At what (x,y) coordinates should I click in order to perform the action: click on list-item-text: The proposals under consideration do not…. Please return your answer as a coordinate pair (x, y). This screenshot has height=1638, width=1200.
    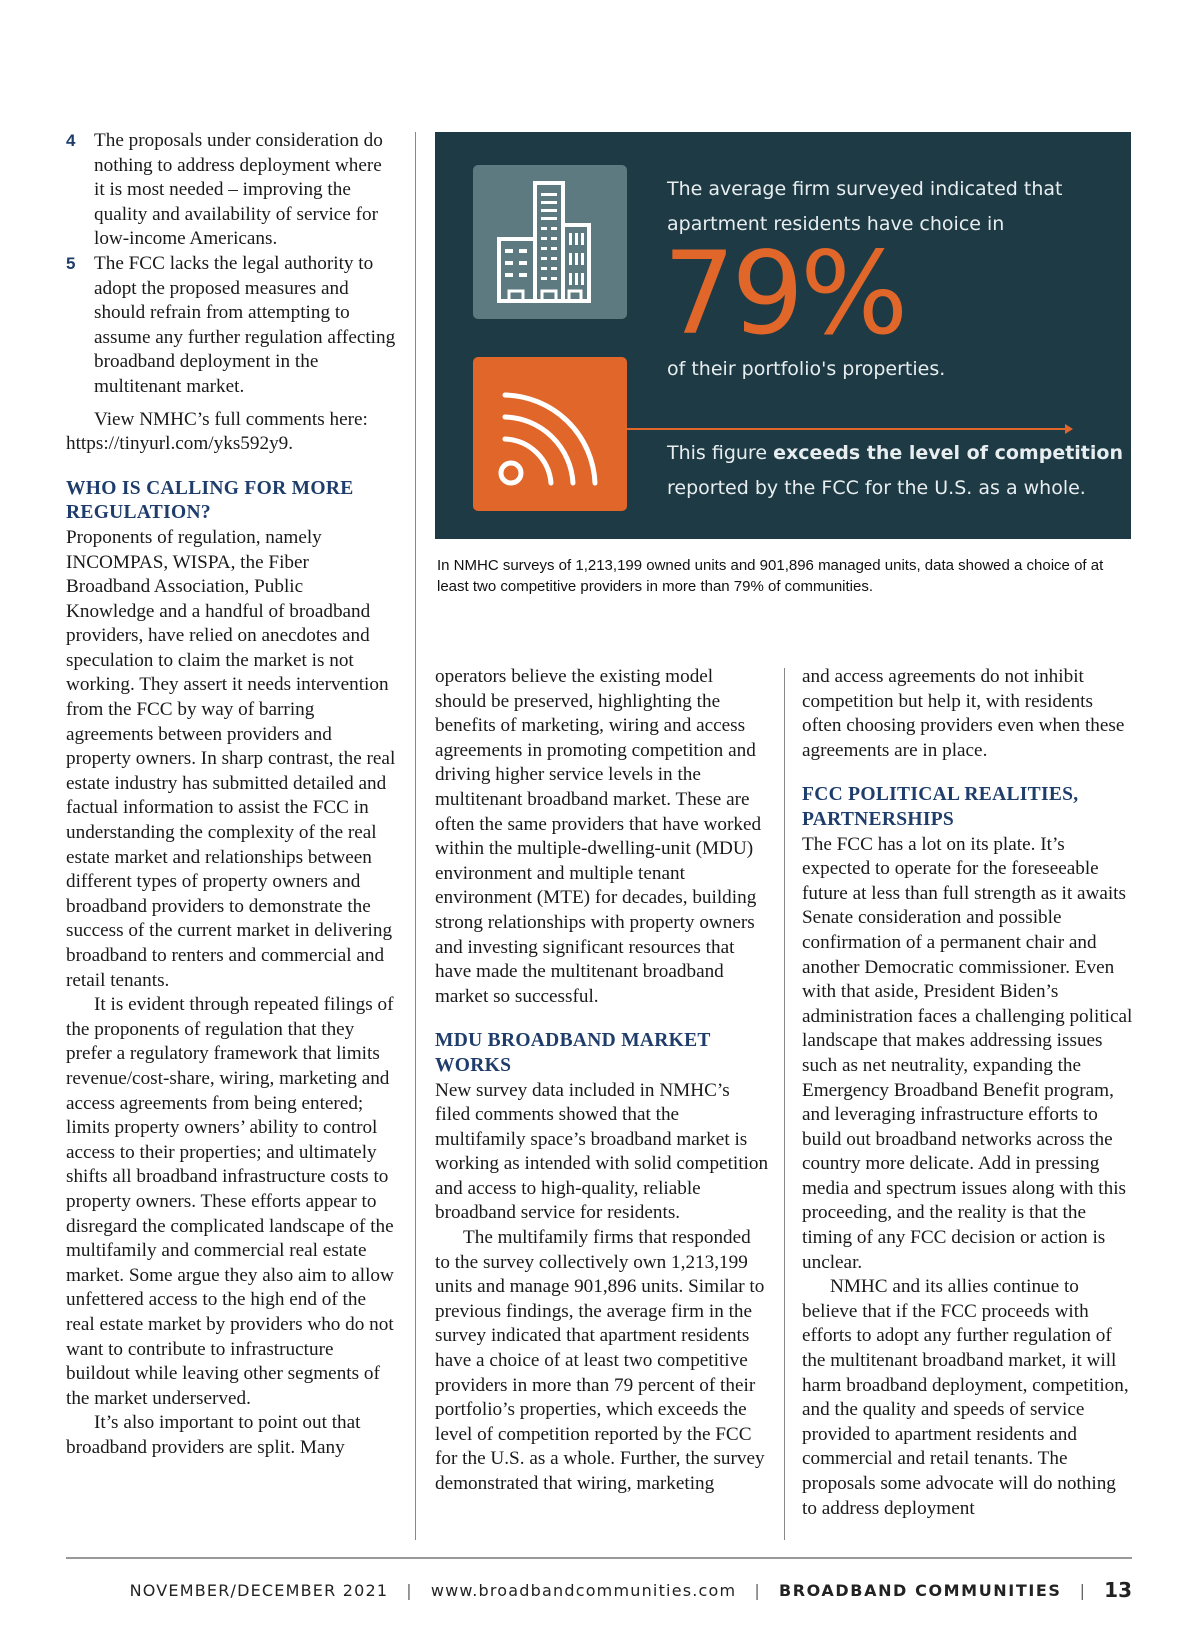
    Looking at the image, I should click on (238, 190).